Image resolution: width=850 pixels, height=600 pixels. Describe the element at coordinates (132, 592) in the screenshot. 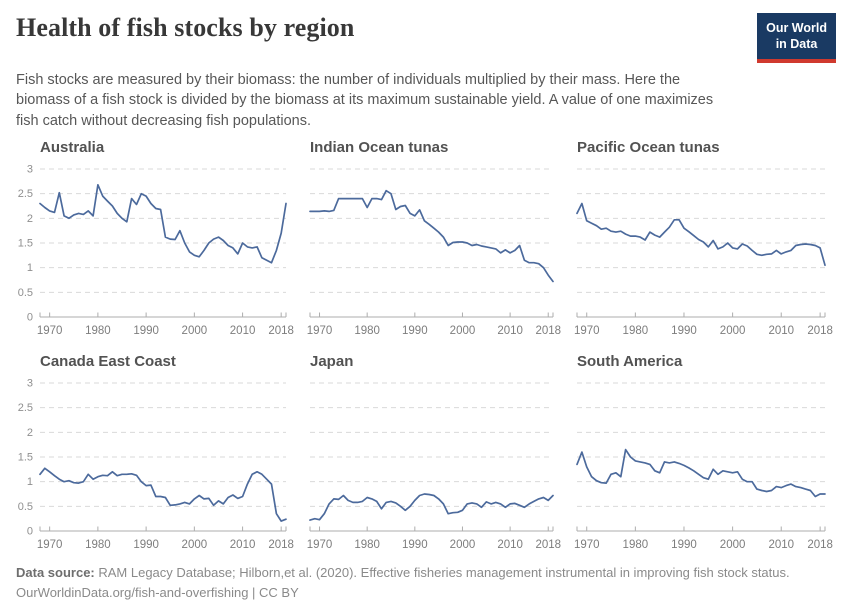

I see `footer-url: OurWorldinData.org/fish-and-overfishing` at that location.